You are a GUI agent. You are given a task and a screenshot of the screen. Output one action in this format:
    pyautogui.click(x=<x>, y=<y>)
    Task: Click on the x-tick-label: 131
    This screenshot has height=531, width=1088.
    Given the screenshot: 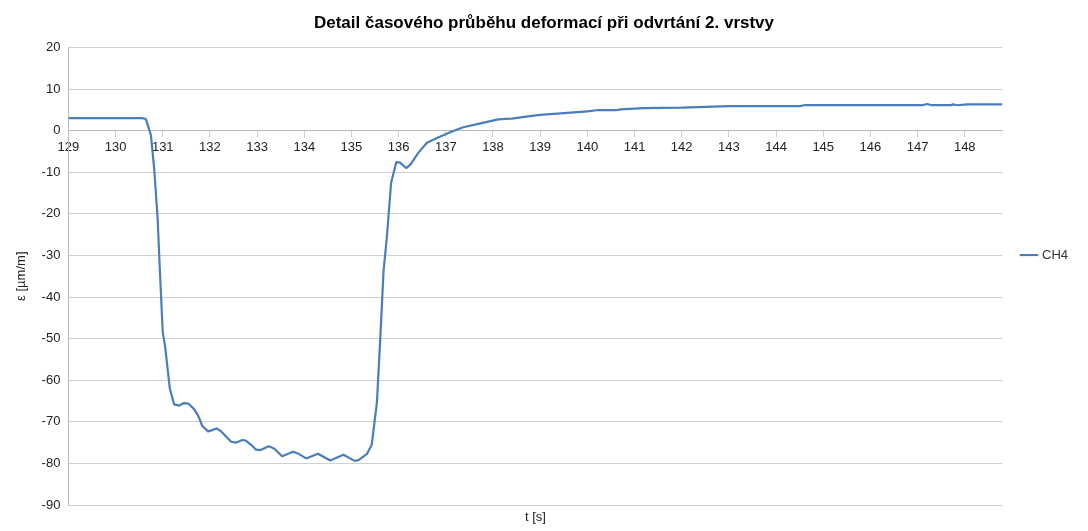 What is the action you would take?
    pyautogui.click(x=162, y=146)
    